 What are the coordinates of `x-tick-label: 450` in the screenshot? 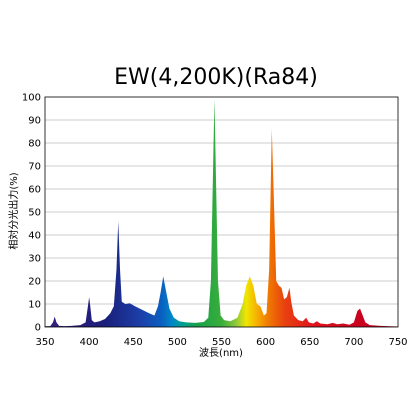 It's located at (133, 342).